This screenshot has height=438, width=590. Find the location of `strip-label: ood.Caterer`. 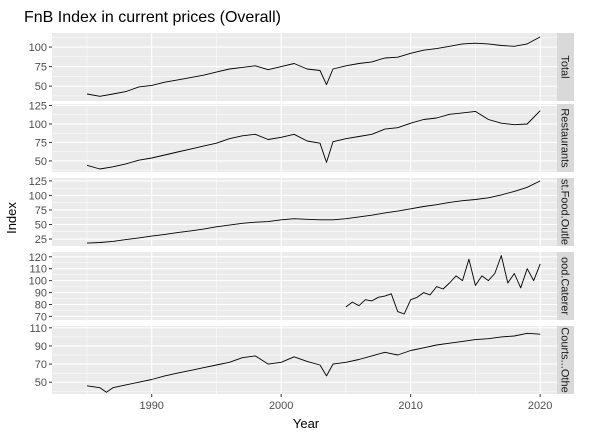

strip-label: ood.Caterer is located at coordinates (565, 286).